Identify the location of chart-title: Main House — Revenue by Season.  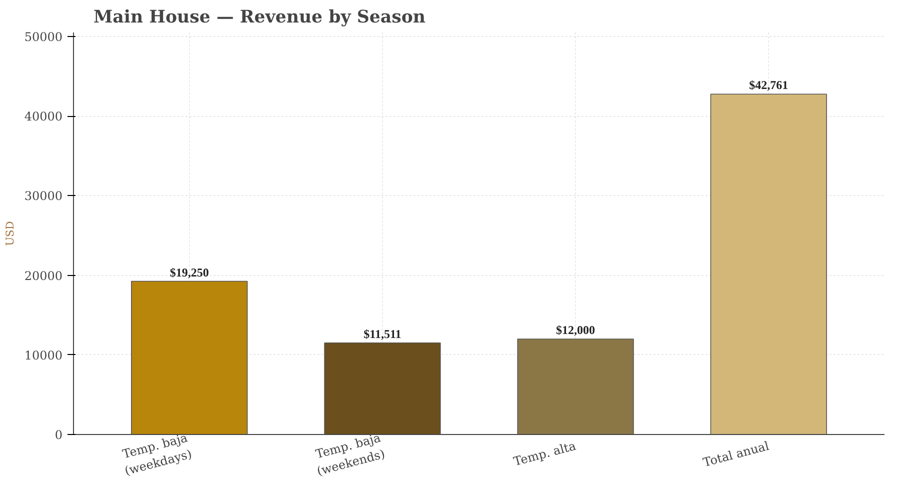
(260, 18).